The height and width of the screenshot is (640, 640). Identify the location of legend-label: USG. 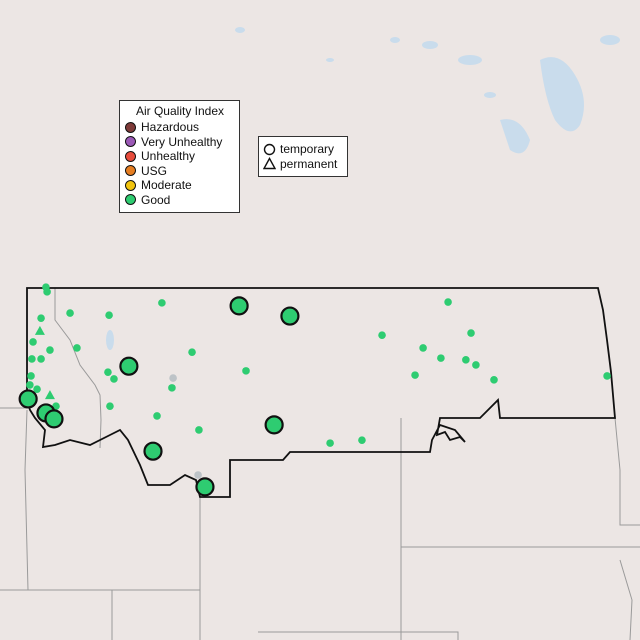
(154, 170).